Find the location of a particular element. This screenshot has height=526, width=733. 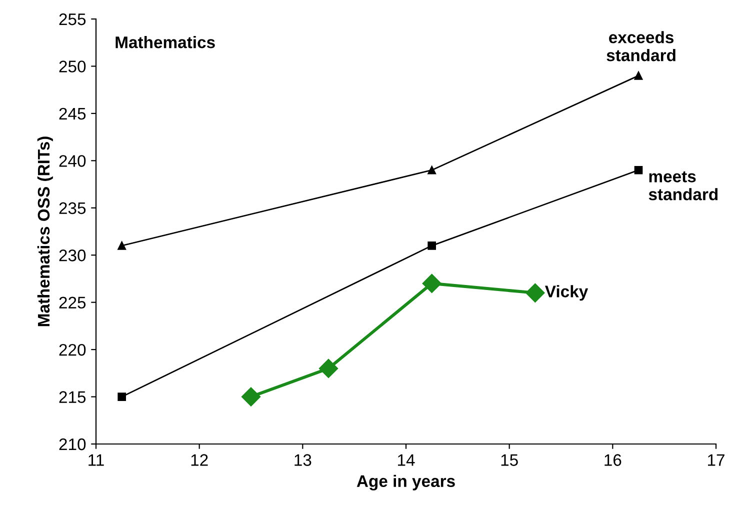

x-axis-title: Age in years is located at coordinates (405, 482).